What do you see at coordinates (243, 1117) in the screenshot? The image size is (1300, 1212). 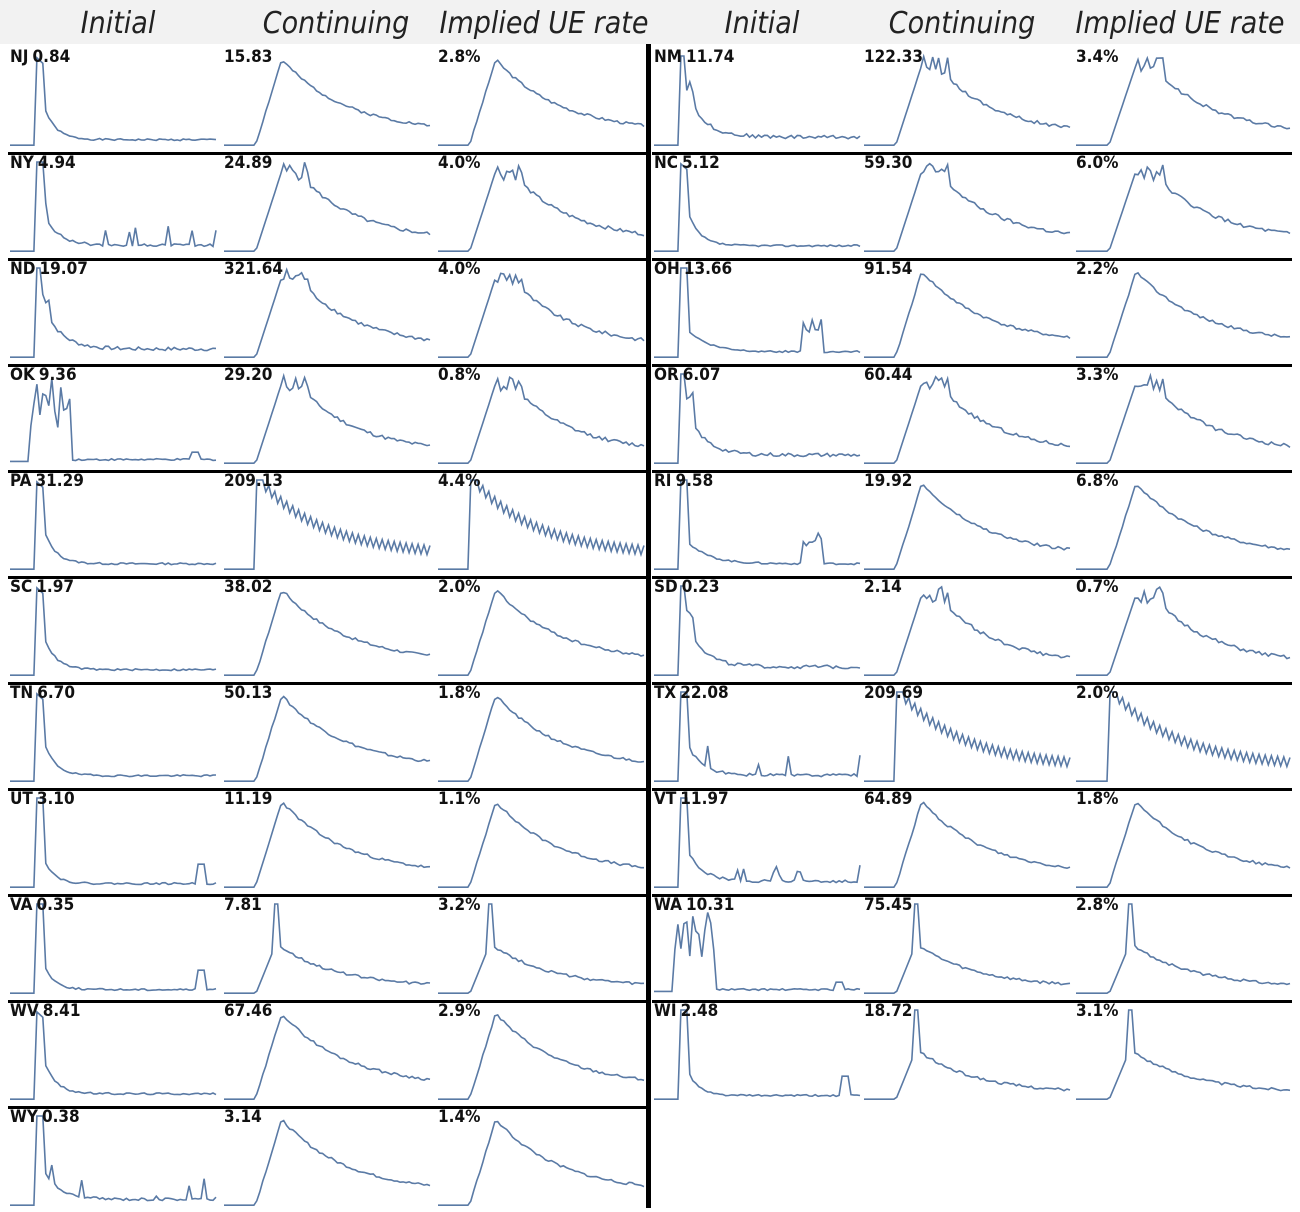 I see `continuing-value: 3.14` at bounding box center [243, 1117].